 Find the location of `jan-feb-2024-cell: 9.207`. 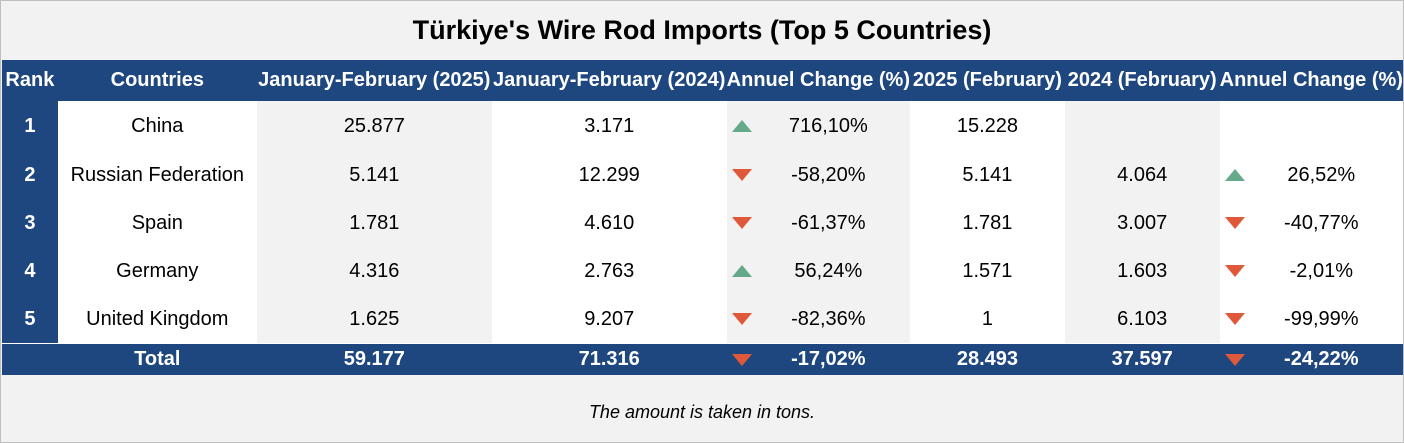

jan-feb-2024-cell: 9.207 is located at coordinates (609, 319).